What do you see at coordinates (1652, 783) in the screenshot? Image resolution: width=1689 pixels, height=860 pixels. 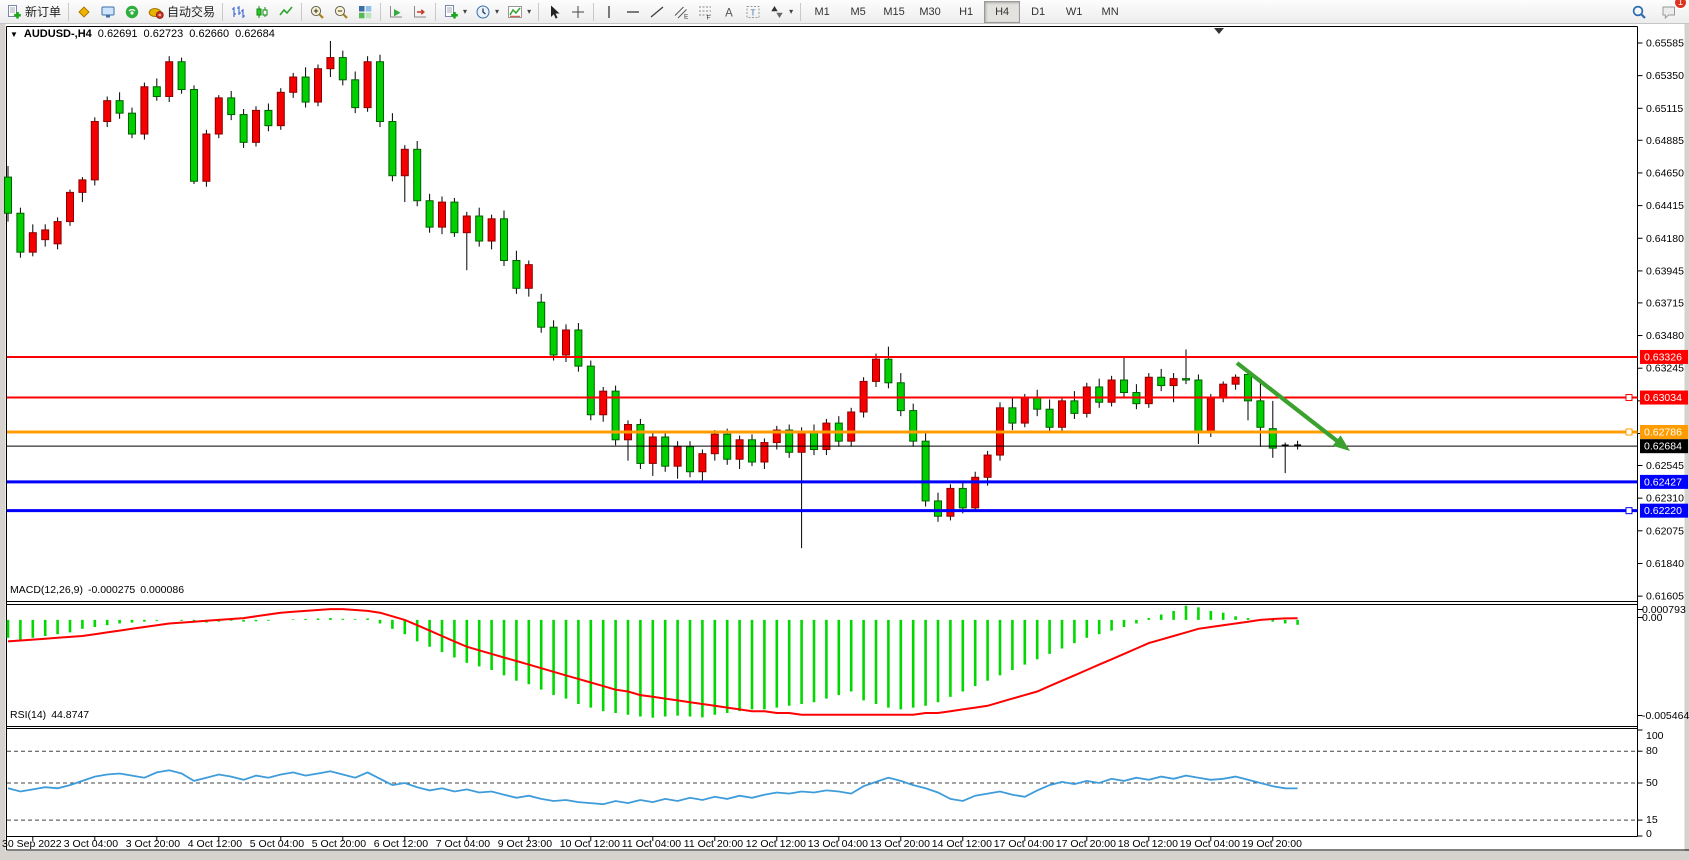 I see `rsi-axis-label: 50` at bounding box center [1652, 783].